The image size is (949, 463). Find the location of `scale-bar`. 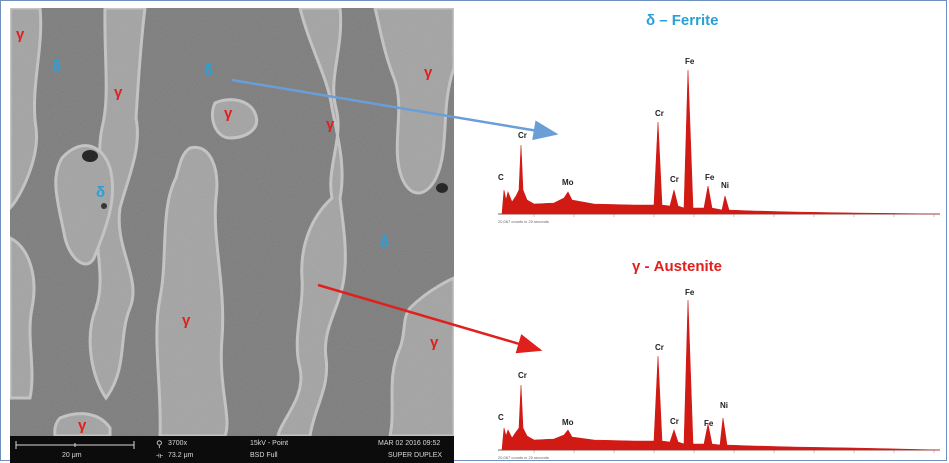

scale-bar is located at coordinates (75, 445).